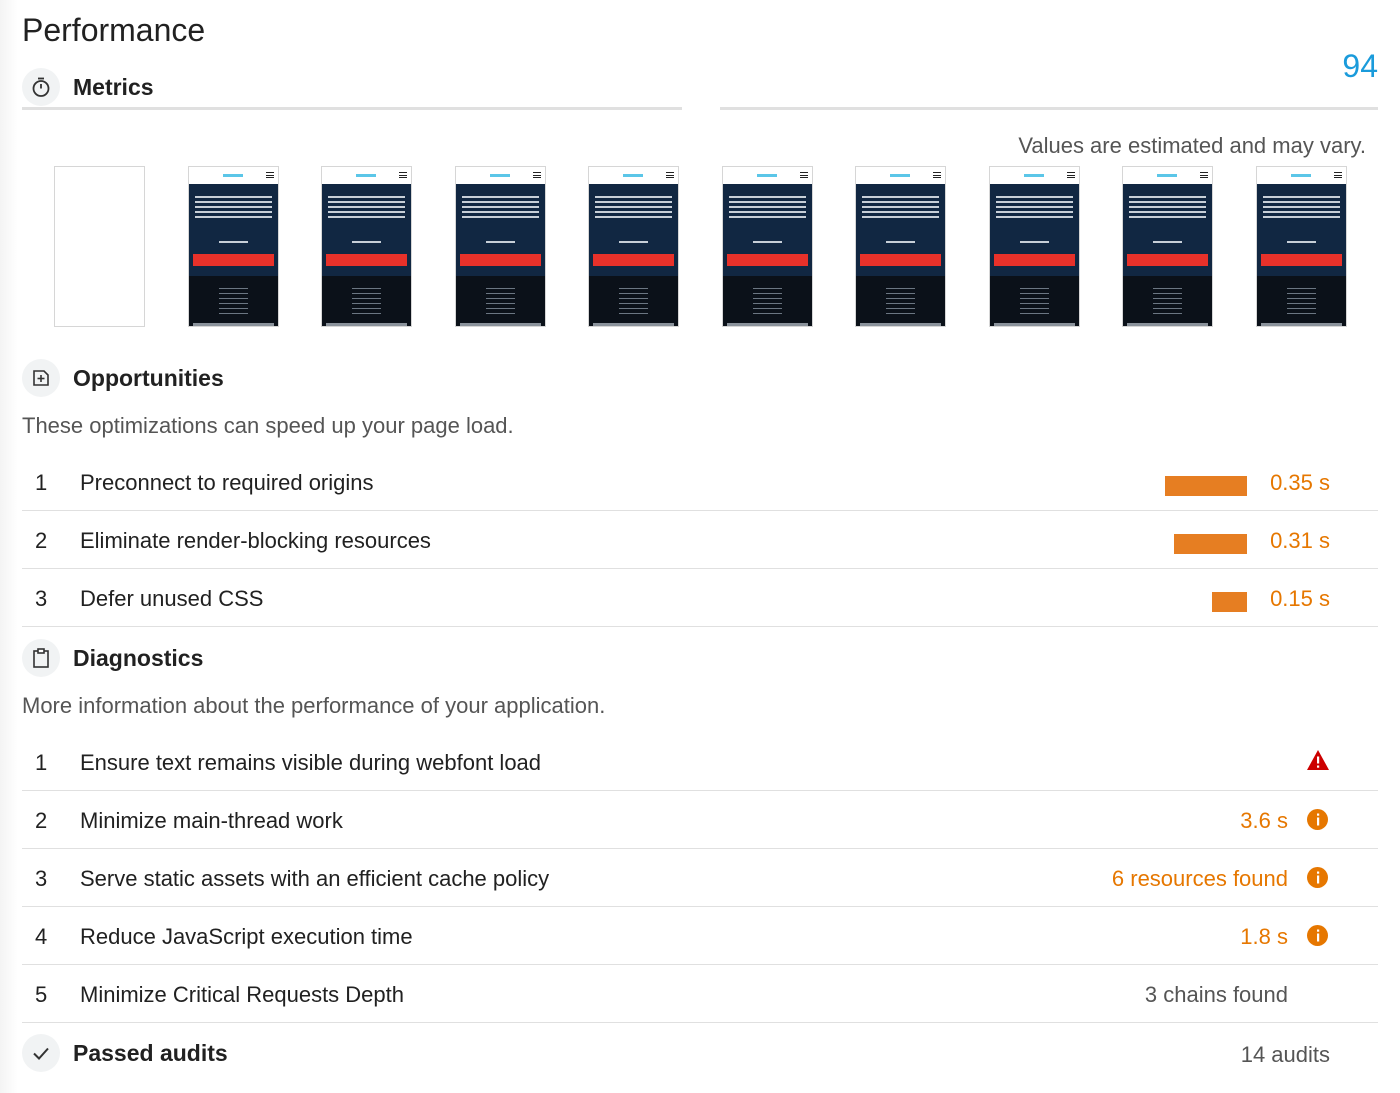 This screenshot has height=1093, width=1400. What do you see at coordinates (125, 1053) in the screenshot?
I see `passed-audits-header: Passed audits` at bounding box center [125, 1053].